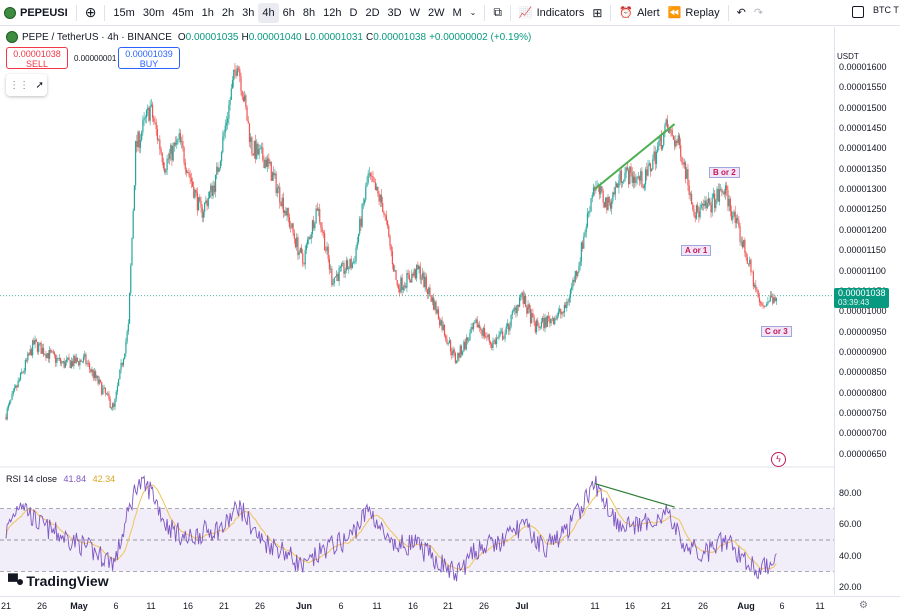  I want to click on time-tick-label: 26, so click(484, 606).